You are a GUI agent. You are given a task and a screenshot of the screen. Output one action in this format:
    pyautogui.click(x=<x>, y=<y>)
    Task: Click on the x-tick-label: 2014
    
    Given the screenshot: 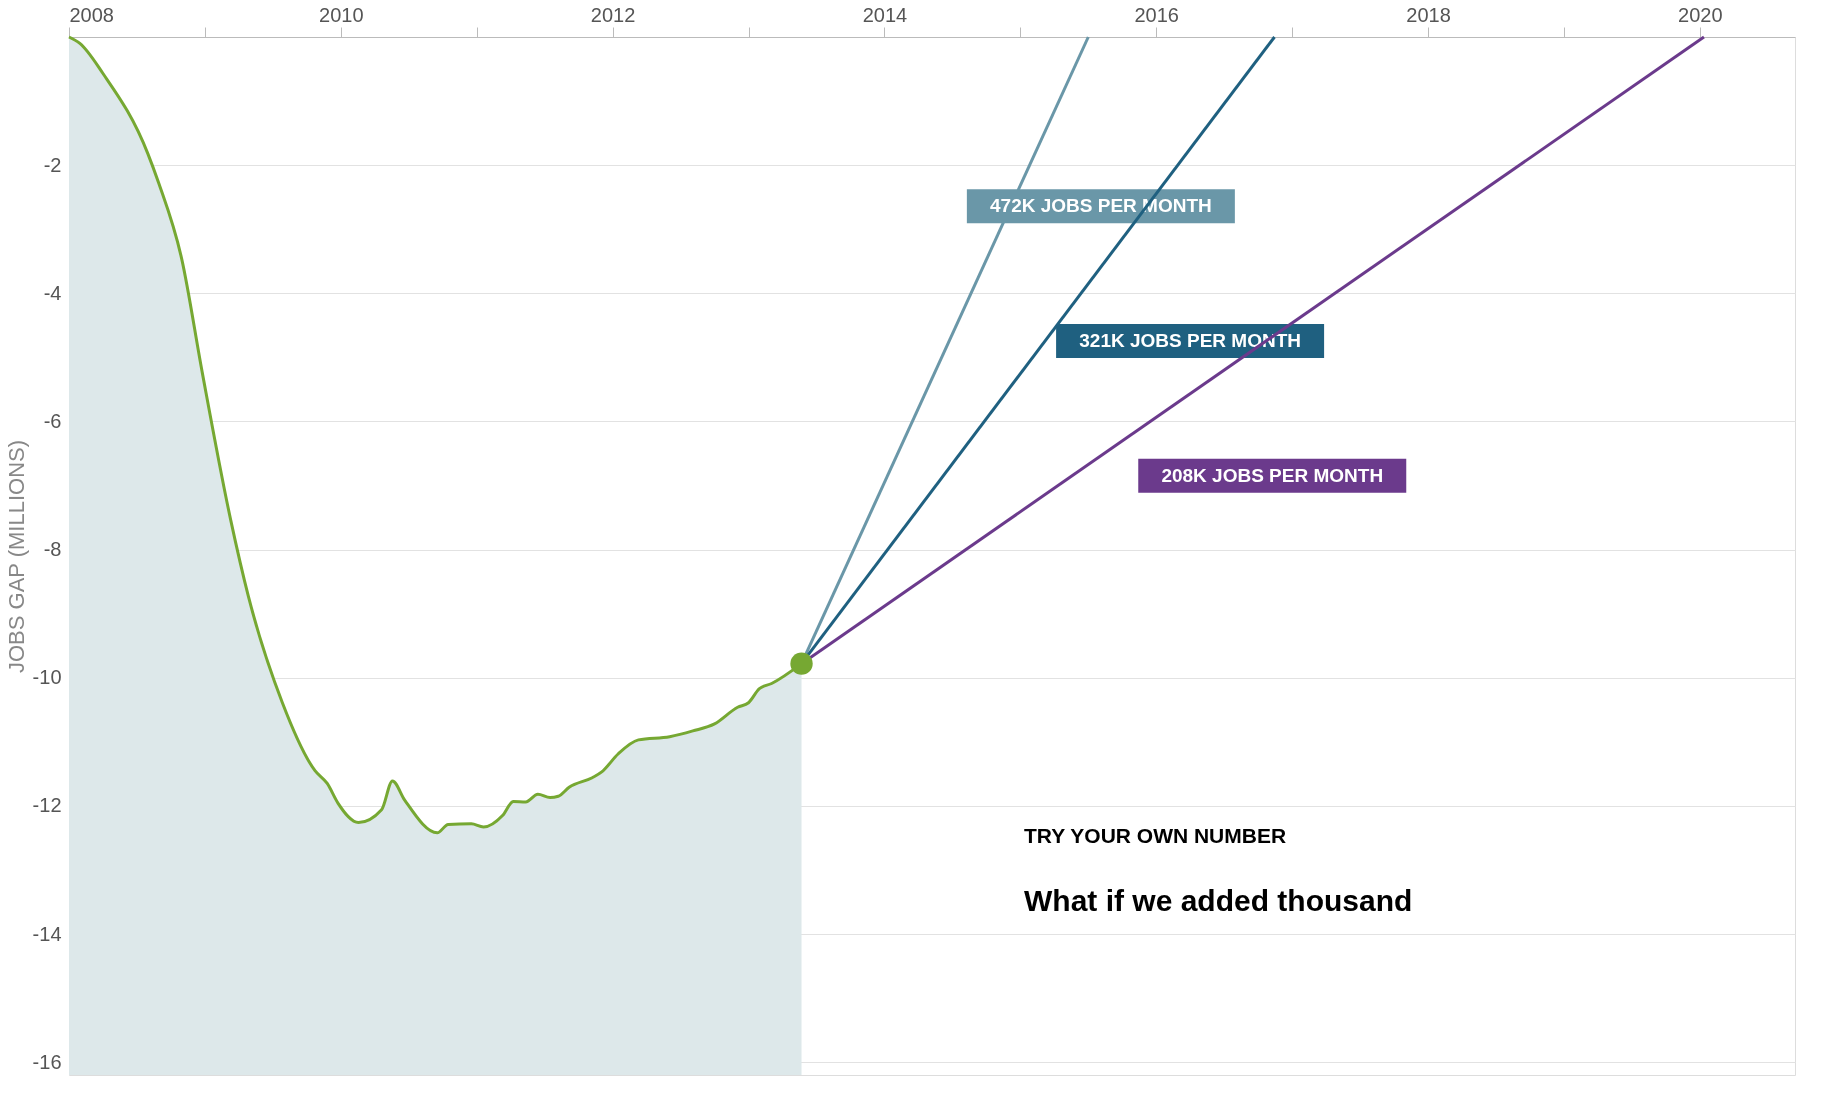 What is the action you would take?
    pyautogui.click(x=885, y=14)
    